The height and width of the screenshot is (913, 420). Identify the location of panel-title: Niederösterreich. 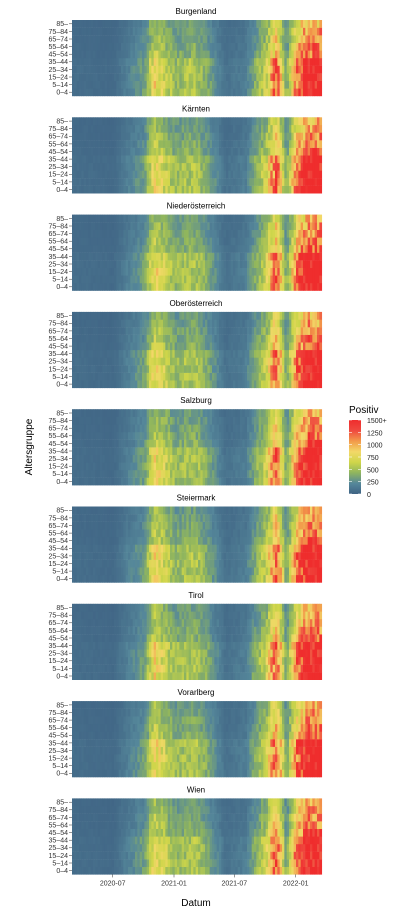
(196, 206).